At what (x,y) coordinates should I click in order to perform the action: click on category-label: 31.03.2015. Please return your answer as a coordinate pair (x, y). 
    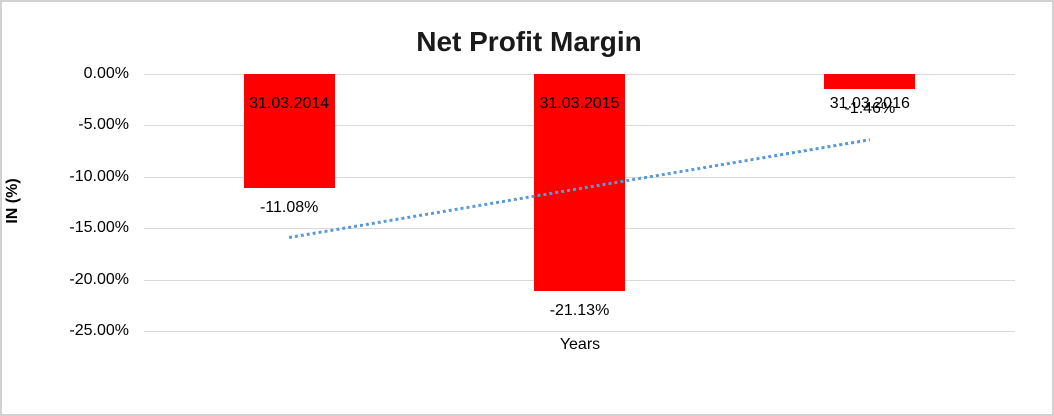
    Looking at the image, I should click on (579, 103).